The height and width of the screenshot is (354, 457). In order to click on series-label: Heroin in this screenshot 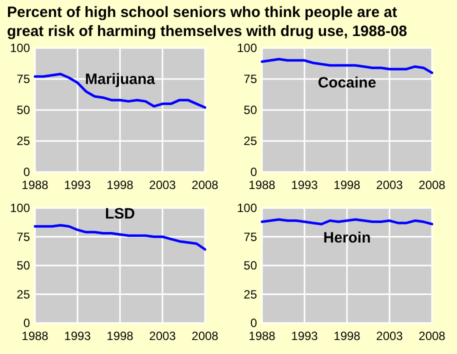, I will do `click(347, 238)`.